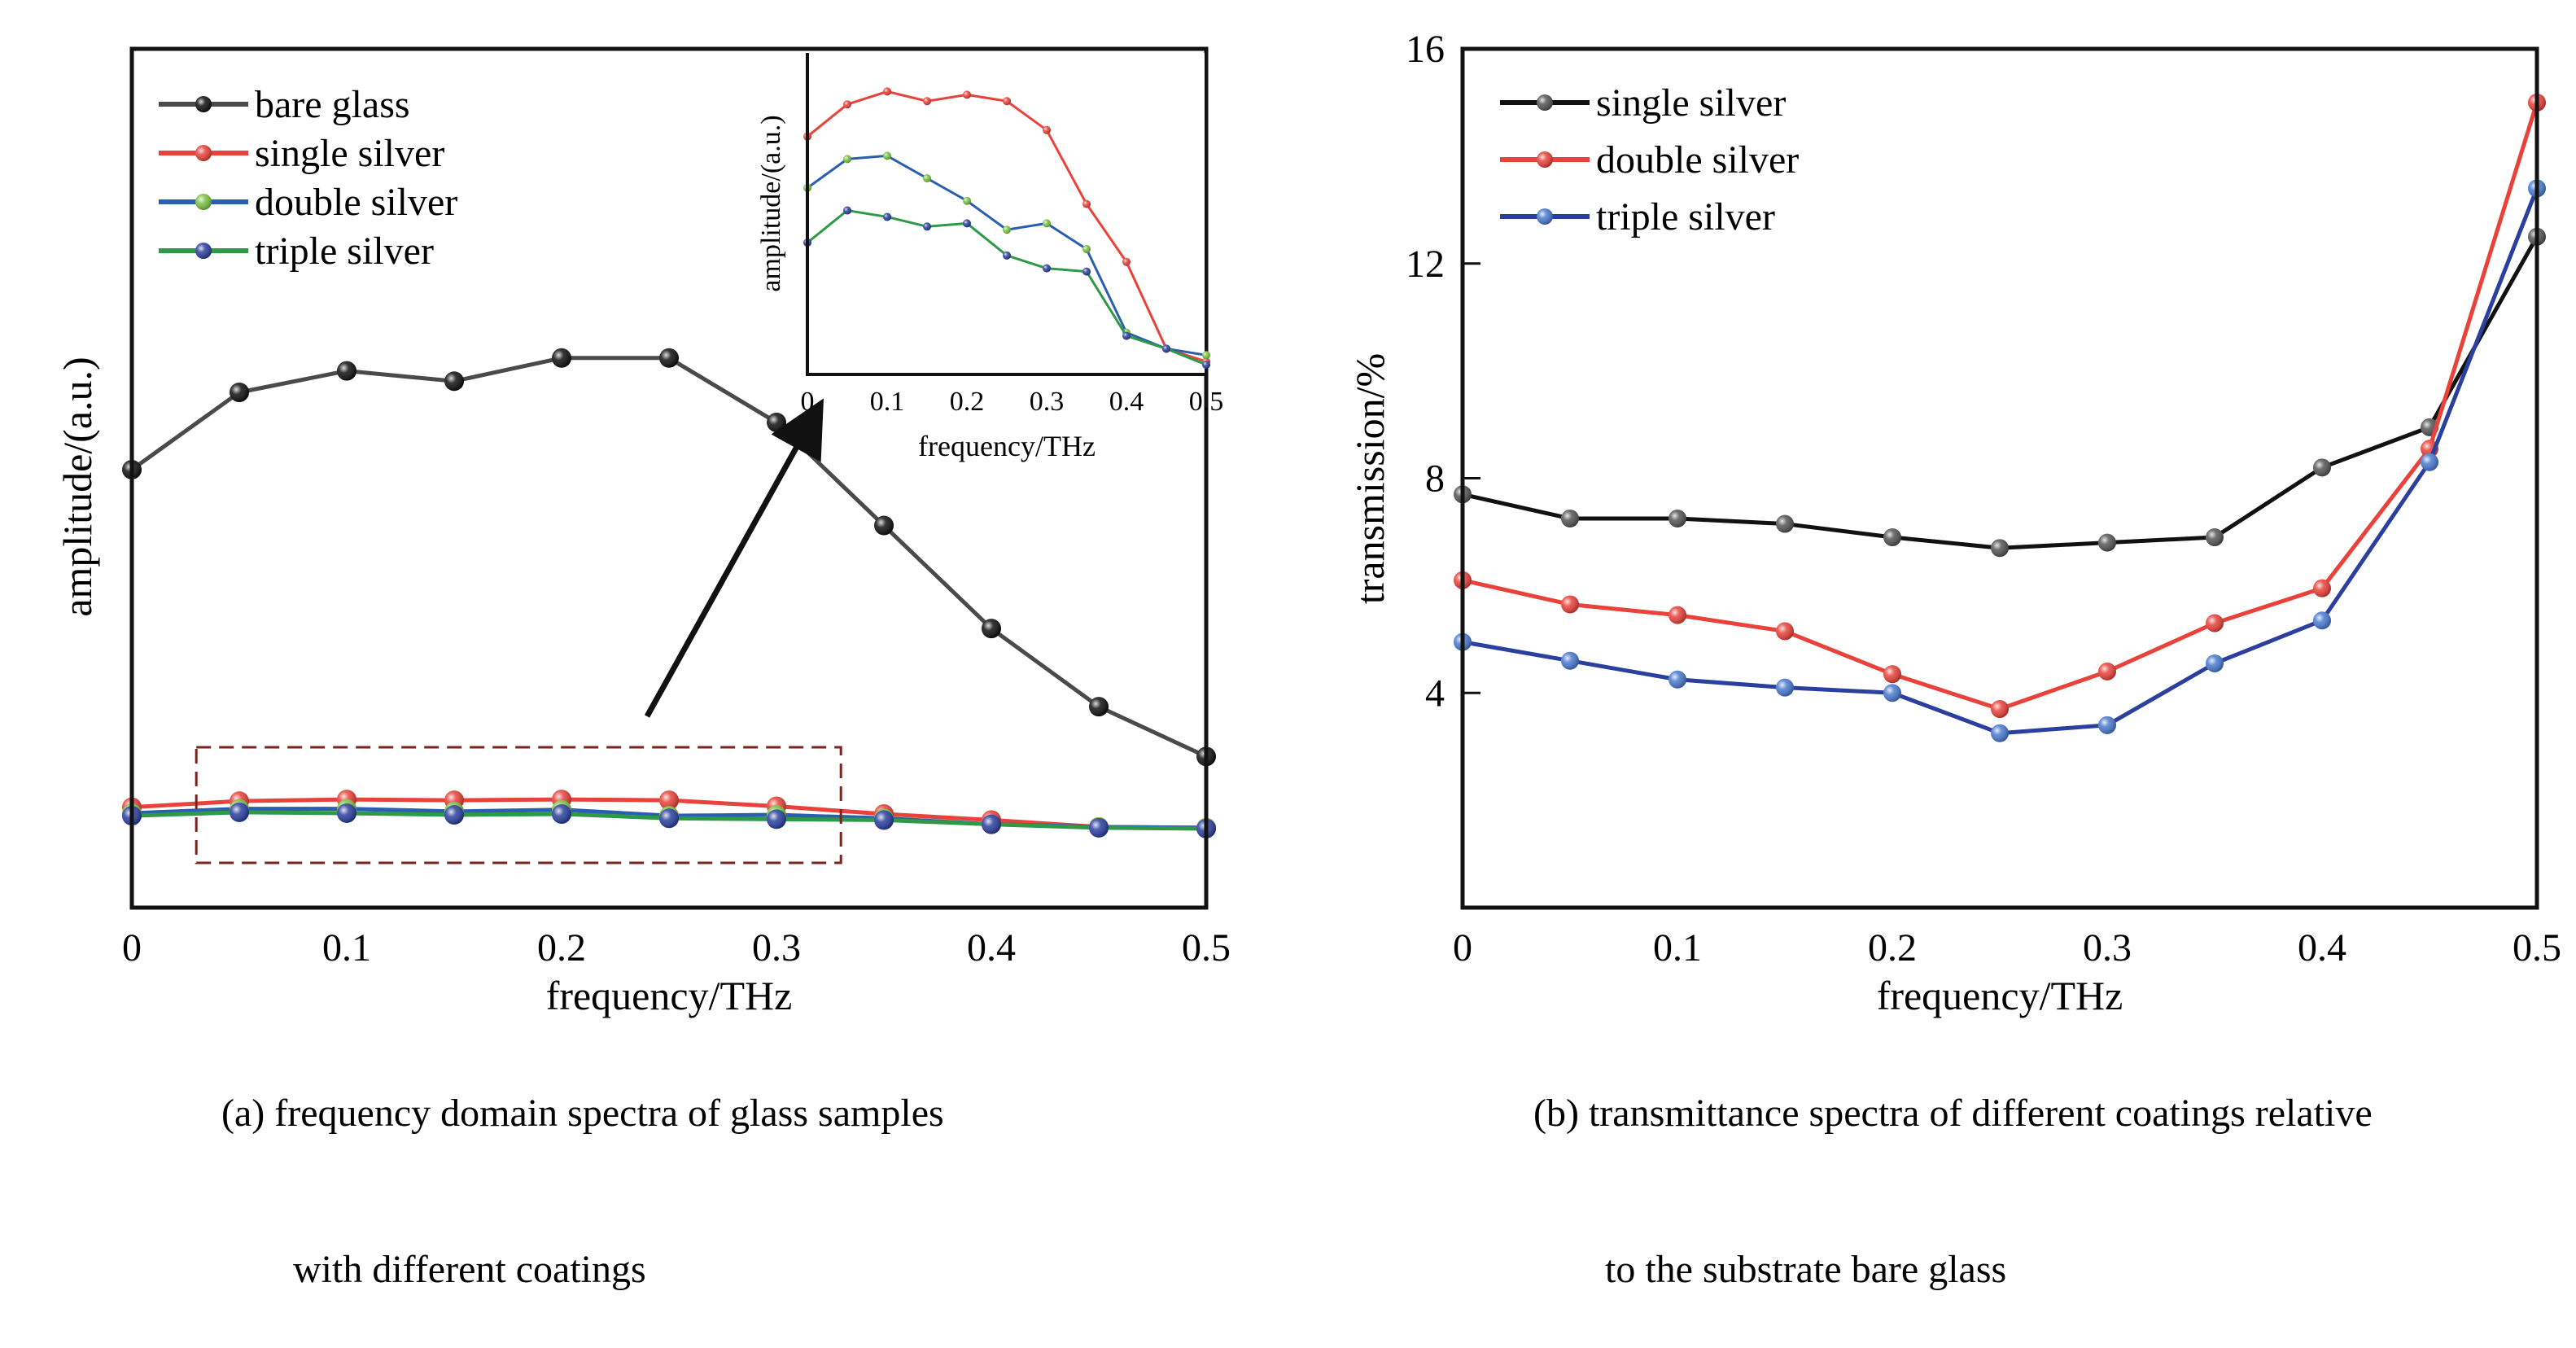  I want to click on zoom-box, so click(518, 805).